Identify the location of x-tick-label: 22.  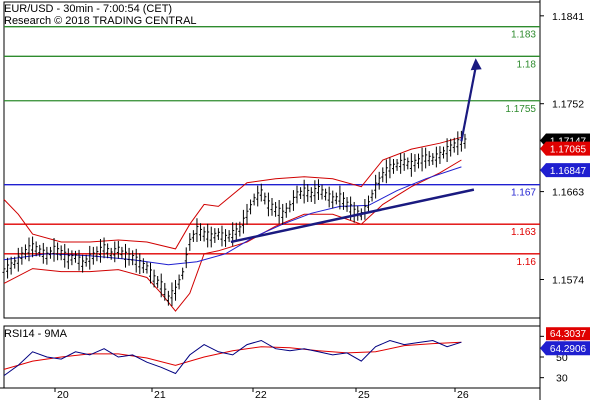
(261, 394).